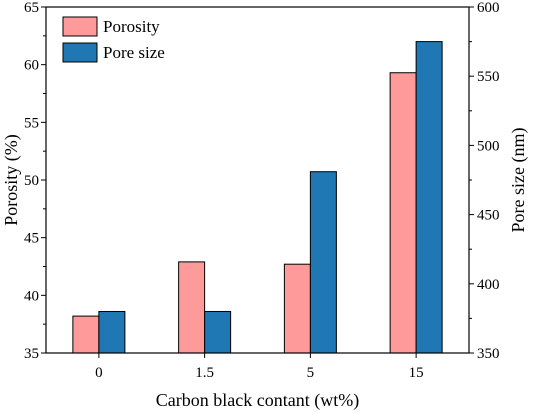 The width and height of the screenshot is (533, 413). I want to click on x-axis-title: Carbon black contant (wt%), so click(257, 400).